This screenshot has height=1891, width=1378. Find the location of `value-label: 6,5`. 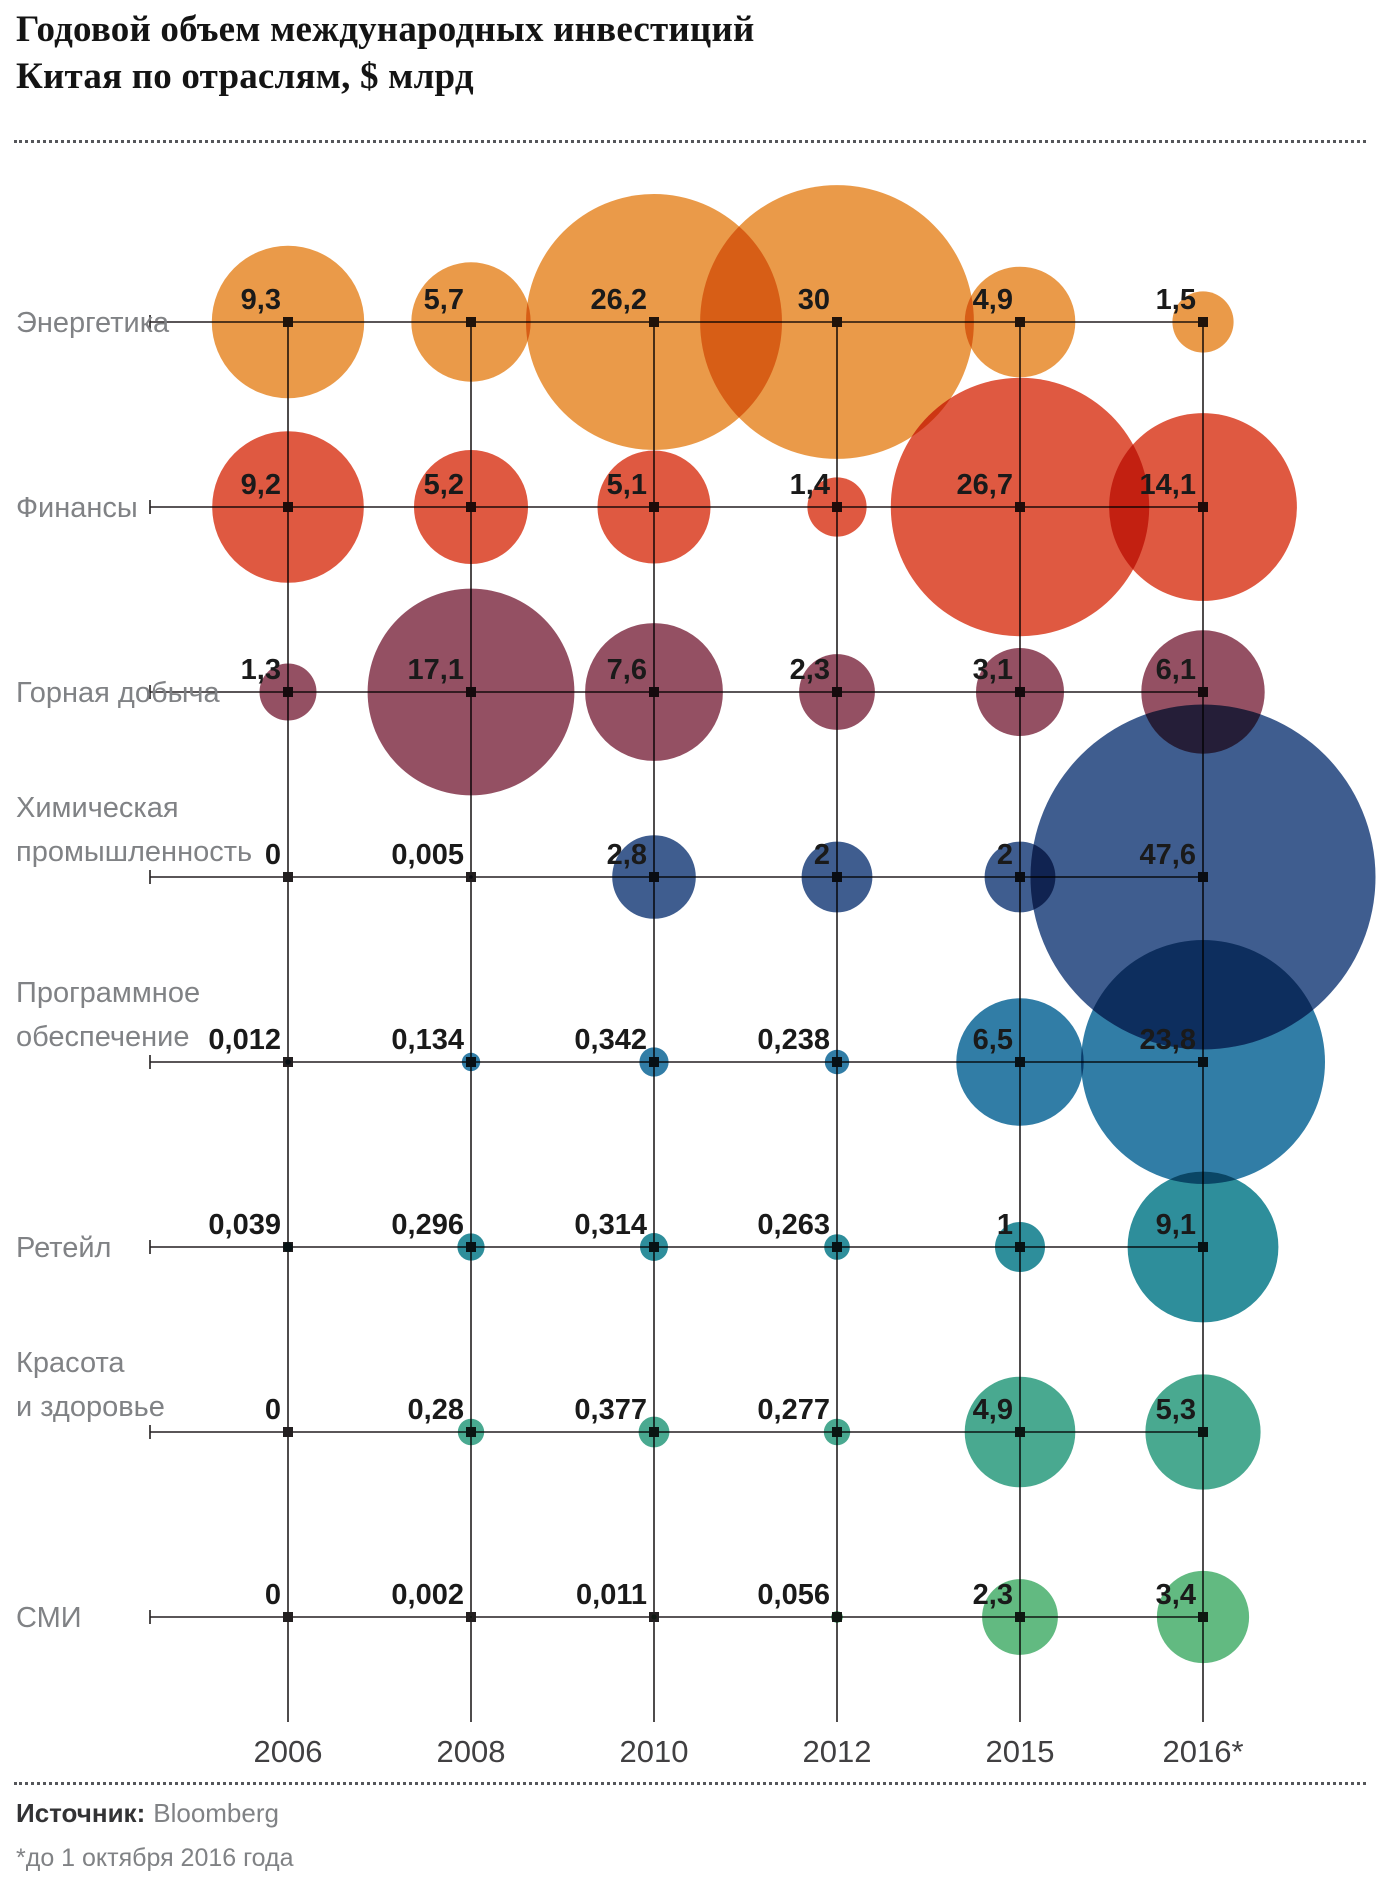

value-label: 6,5 is located at coordinates (993, 1040).